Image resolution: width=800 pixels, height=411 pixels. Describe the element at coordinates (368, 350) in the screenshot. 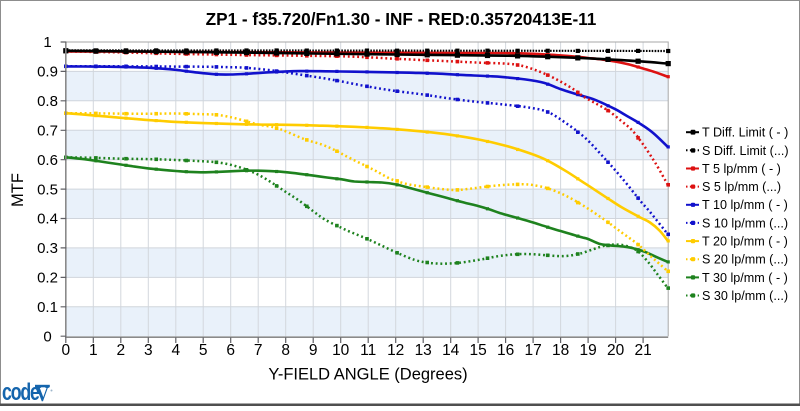

I see `svg-text: 11` at that location.